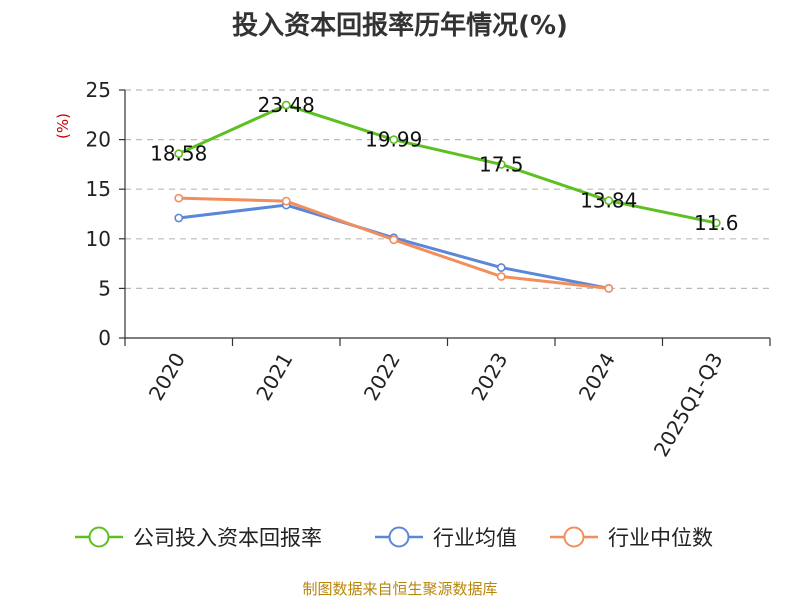 The width and height of the screenshot is (800, 600). I want to click on y-tick-label-10: 10, so click(98, 239).